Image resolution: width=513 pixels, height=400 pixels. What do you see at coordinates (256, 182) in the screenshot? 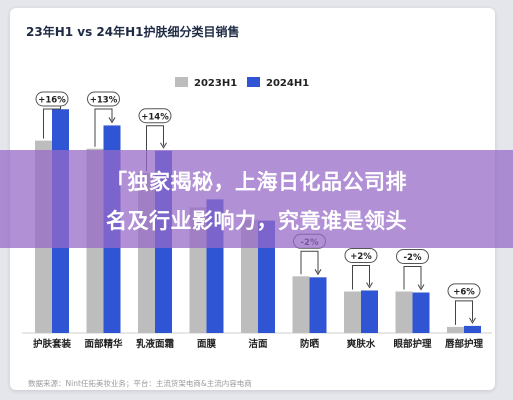
I see `banner-line-1: 「独家揭秘，上海日化品公司排` at bounding box center [256, 182].